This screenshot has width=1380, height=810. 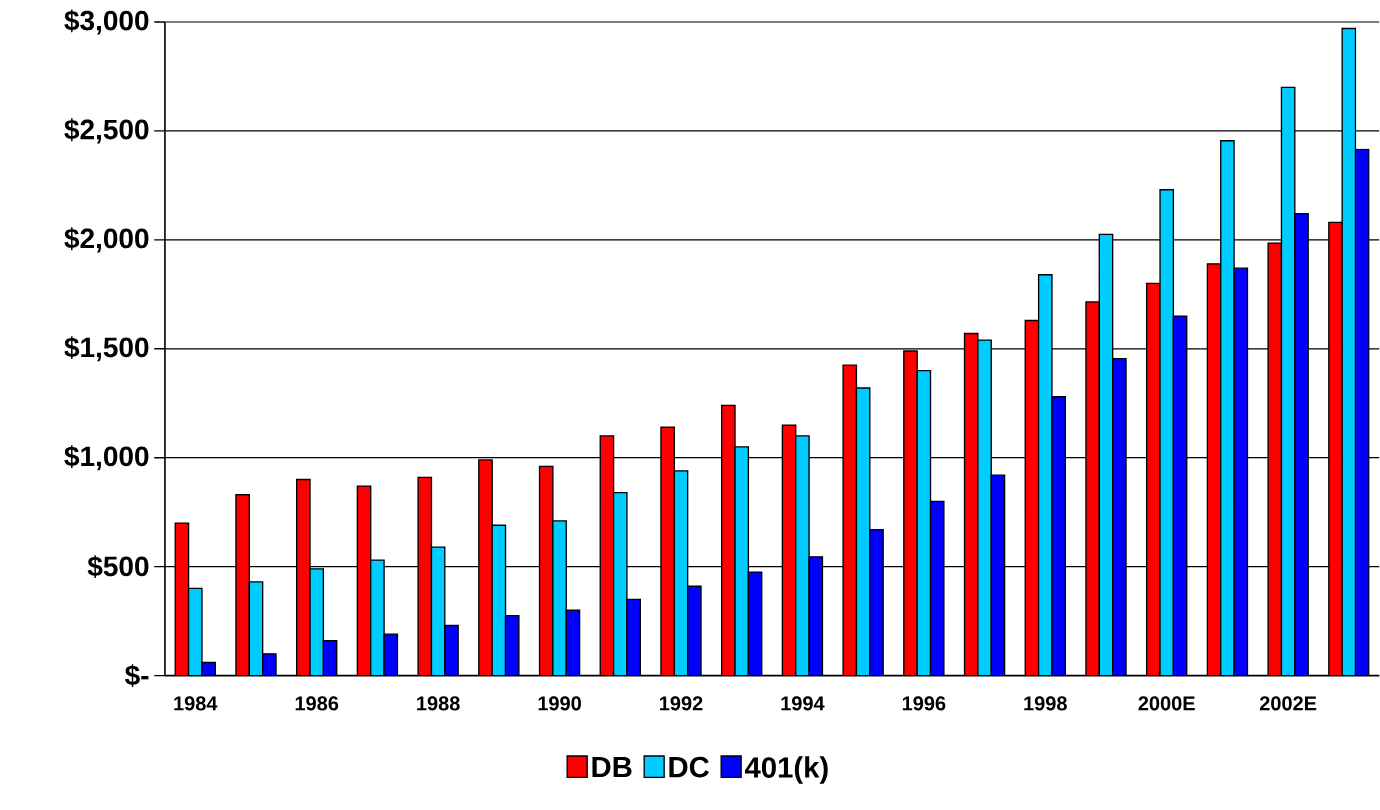 What do you see at coordinates (1288, 703) in the screenshot?
I see `x-tick-label: 2002E` at bounding box center [1288, 703].